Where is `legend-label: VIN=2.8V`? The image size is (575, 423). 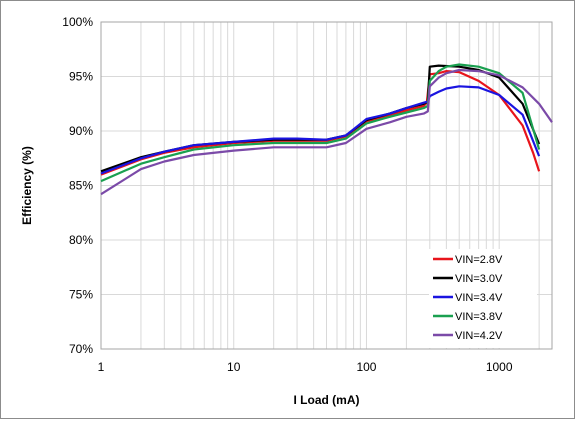
legend-label: VIN=2.8V is located at coordinates (479, 260).